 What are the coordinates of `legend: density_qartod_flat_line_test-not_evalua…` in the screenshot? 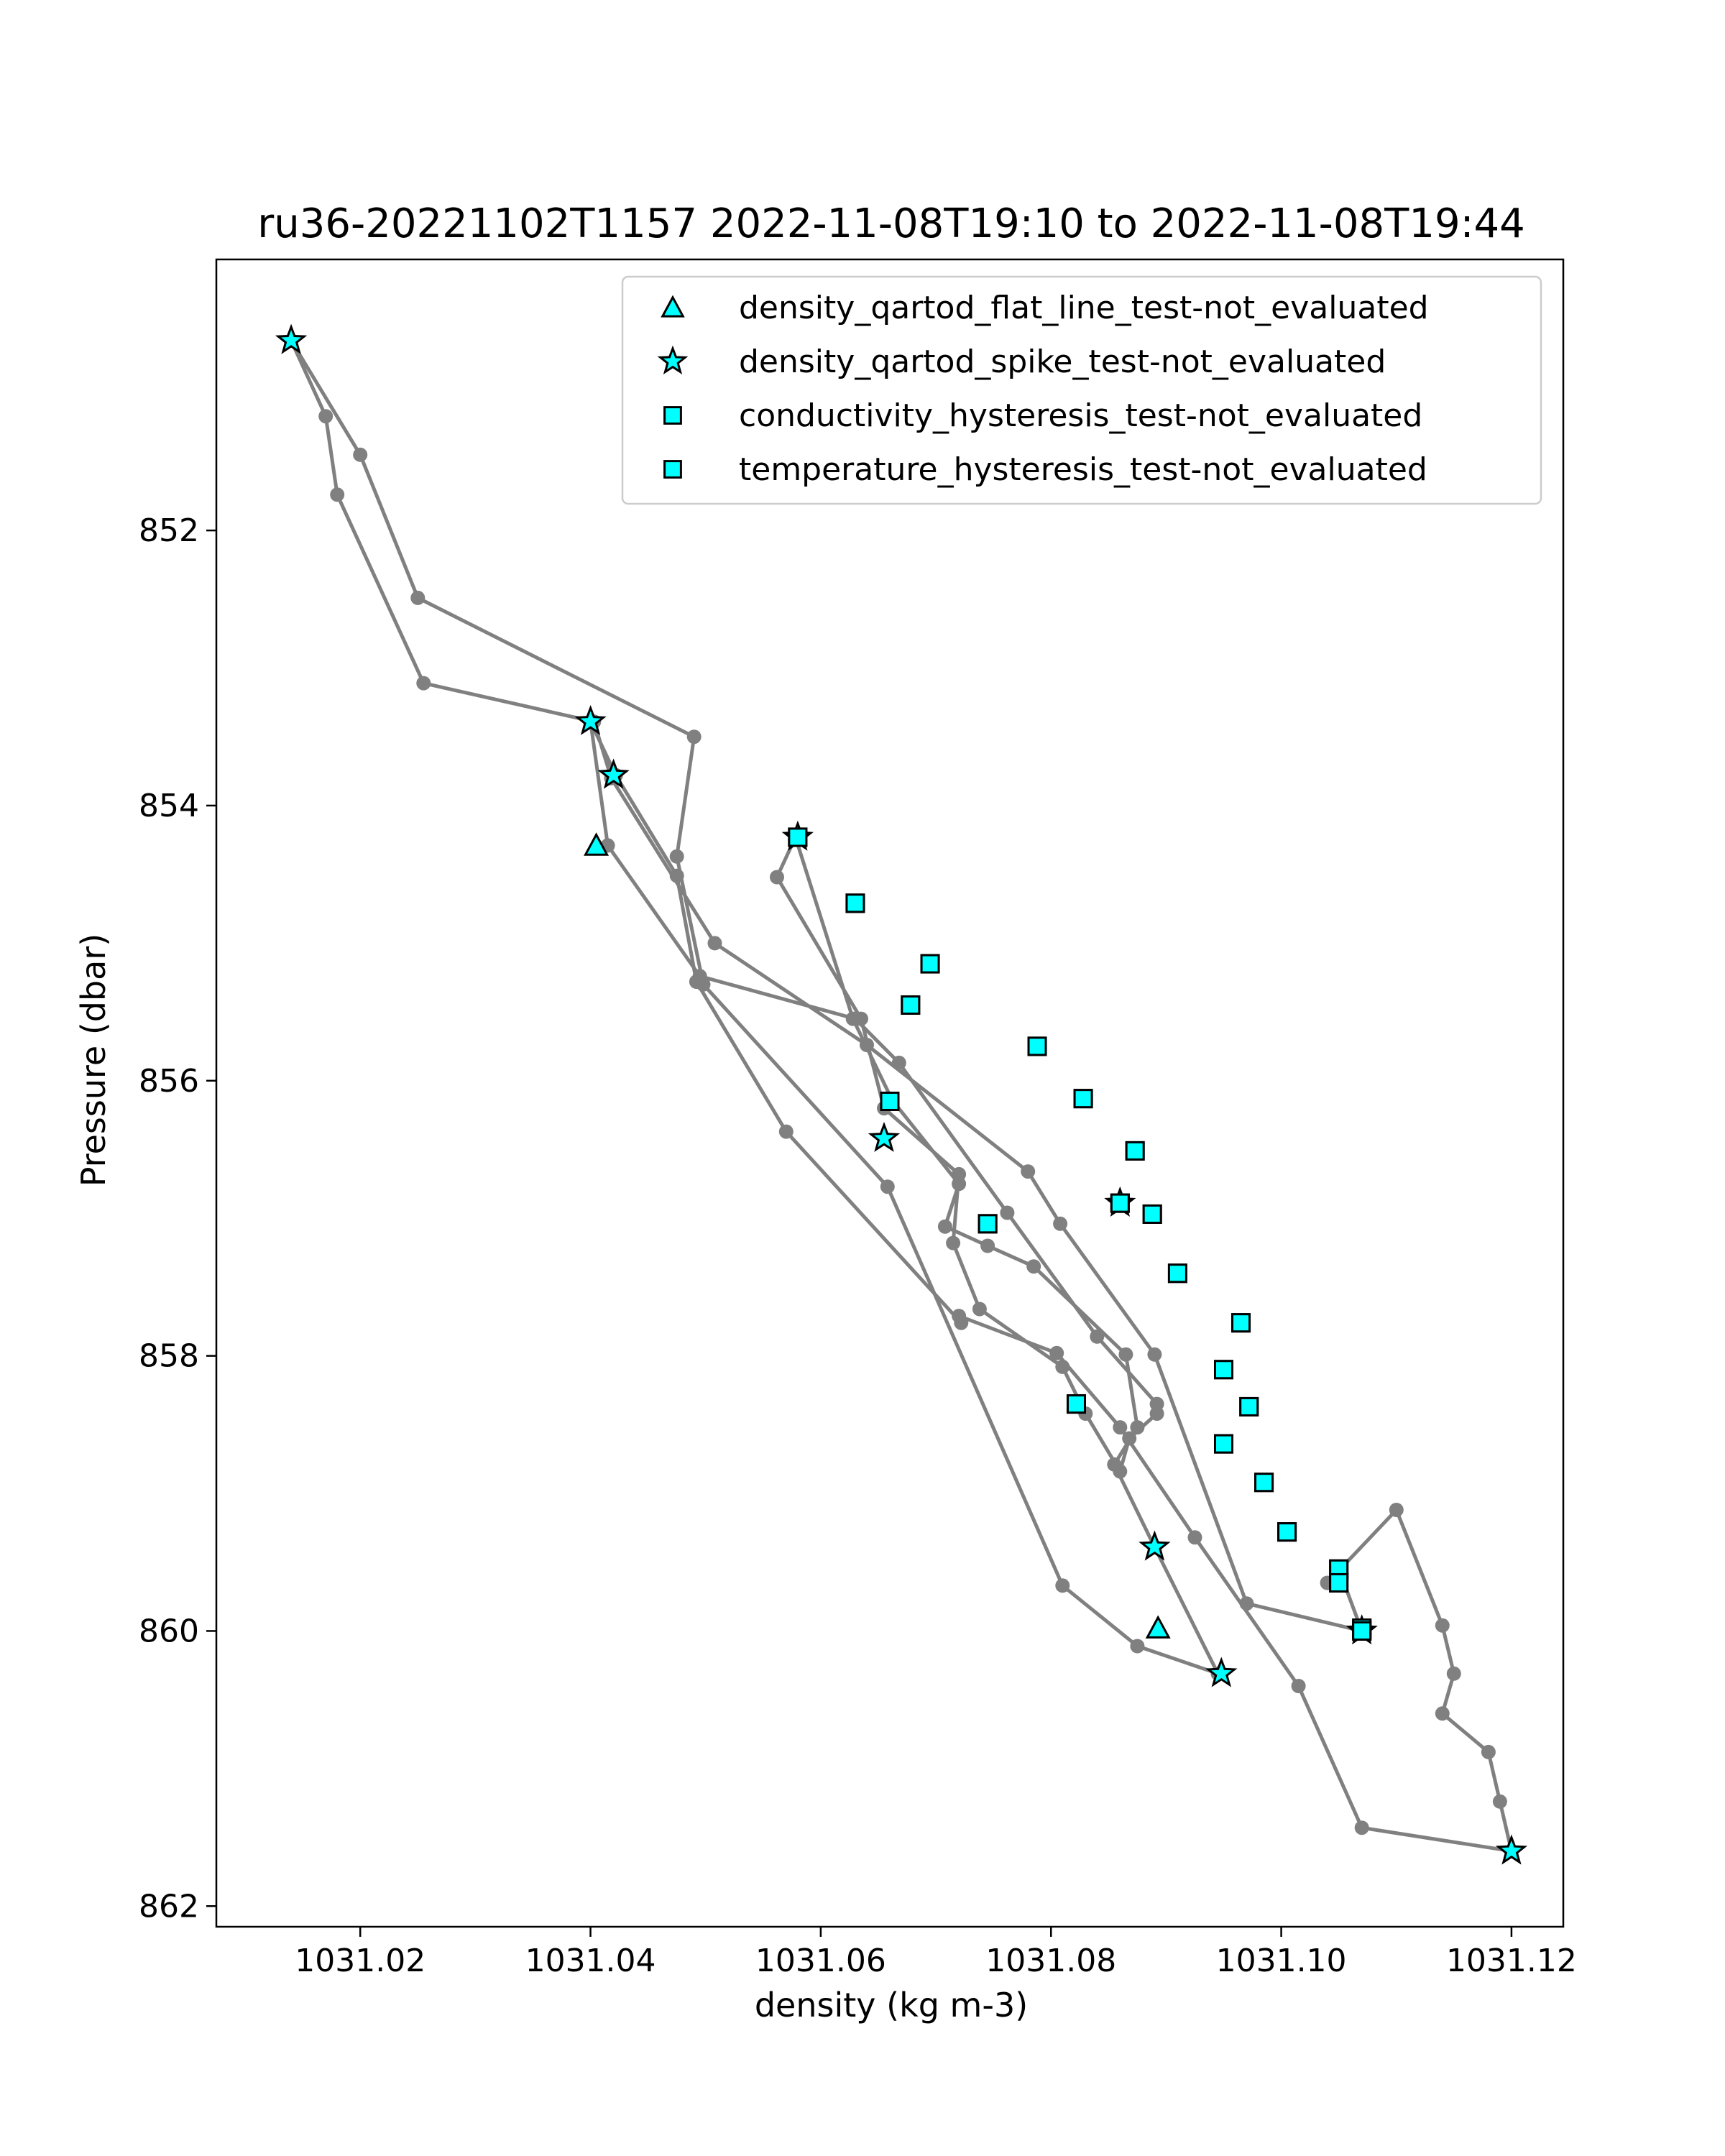 It's located at (1081, 390).